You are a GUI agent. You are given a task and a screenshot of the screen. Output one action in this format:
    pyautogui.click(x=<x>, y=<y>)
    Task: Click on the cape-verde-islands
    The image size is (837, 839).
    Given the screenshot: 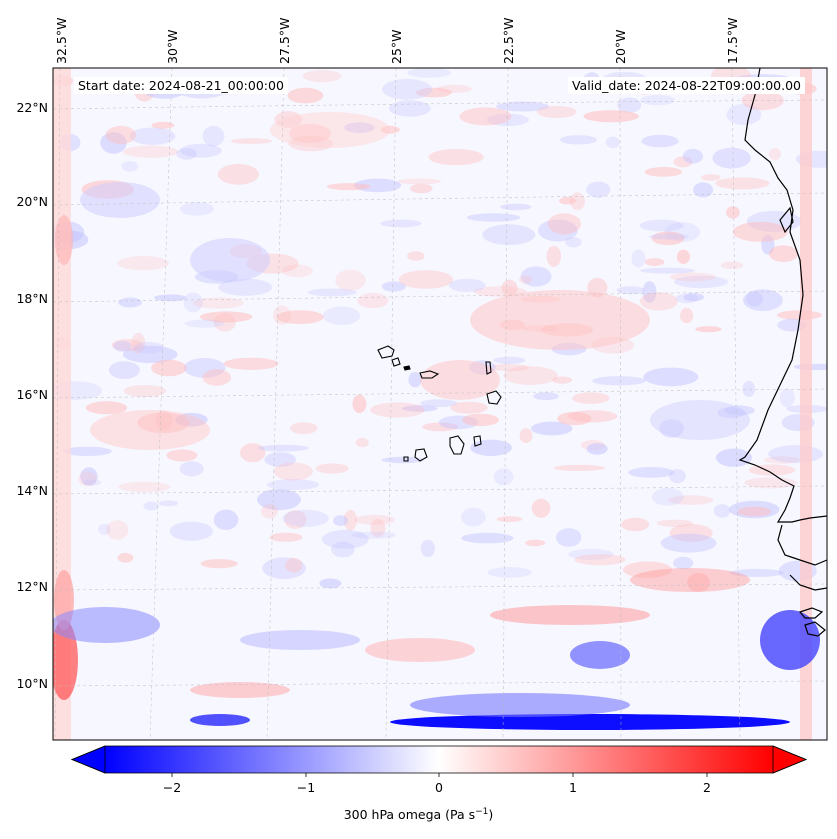 What is the action you would take?
    pyautogui.click(x=439, y=403)
    